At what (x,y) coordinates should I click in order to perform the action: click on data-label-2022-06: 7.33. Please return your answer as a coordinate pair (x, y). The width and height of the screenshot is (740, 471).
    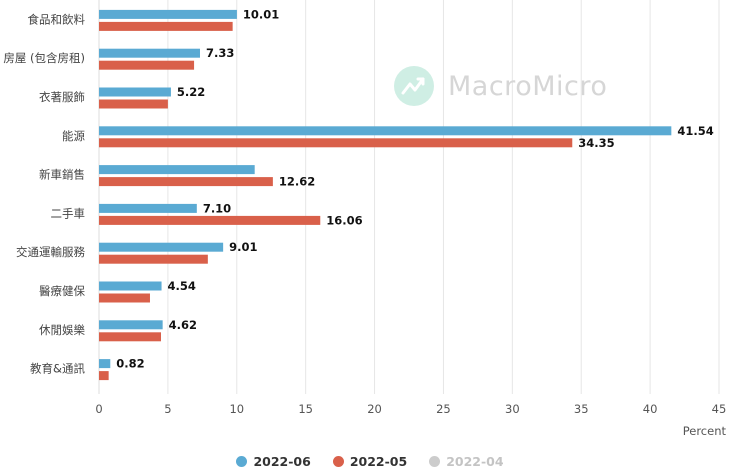
    Looking at the image, I should click on (220, 53).